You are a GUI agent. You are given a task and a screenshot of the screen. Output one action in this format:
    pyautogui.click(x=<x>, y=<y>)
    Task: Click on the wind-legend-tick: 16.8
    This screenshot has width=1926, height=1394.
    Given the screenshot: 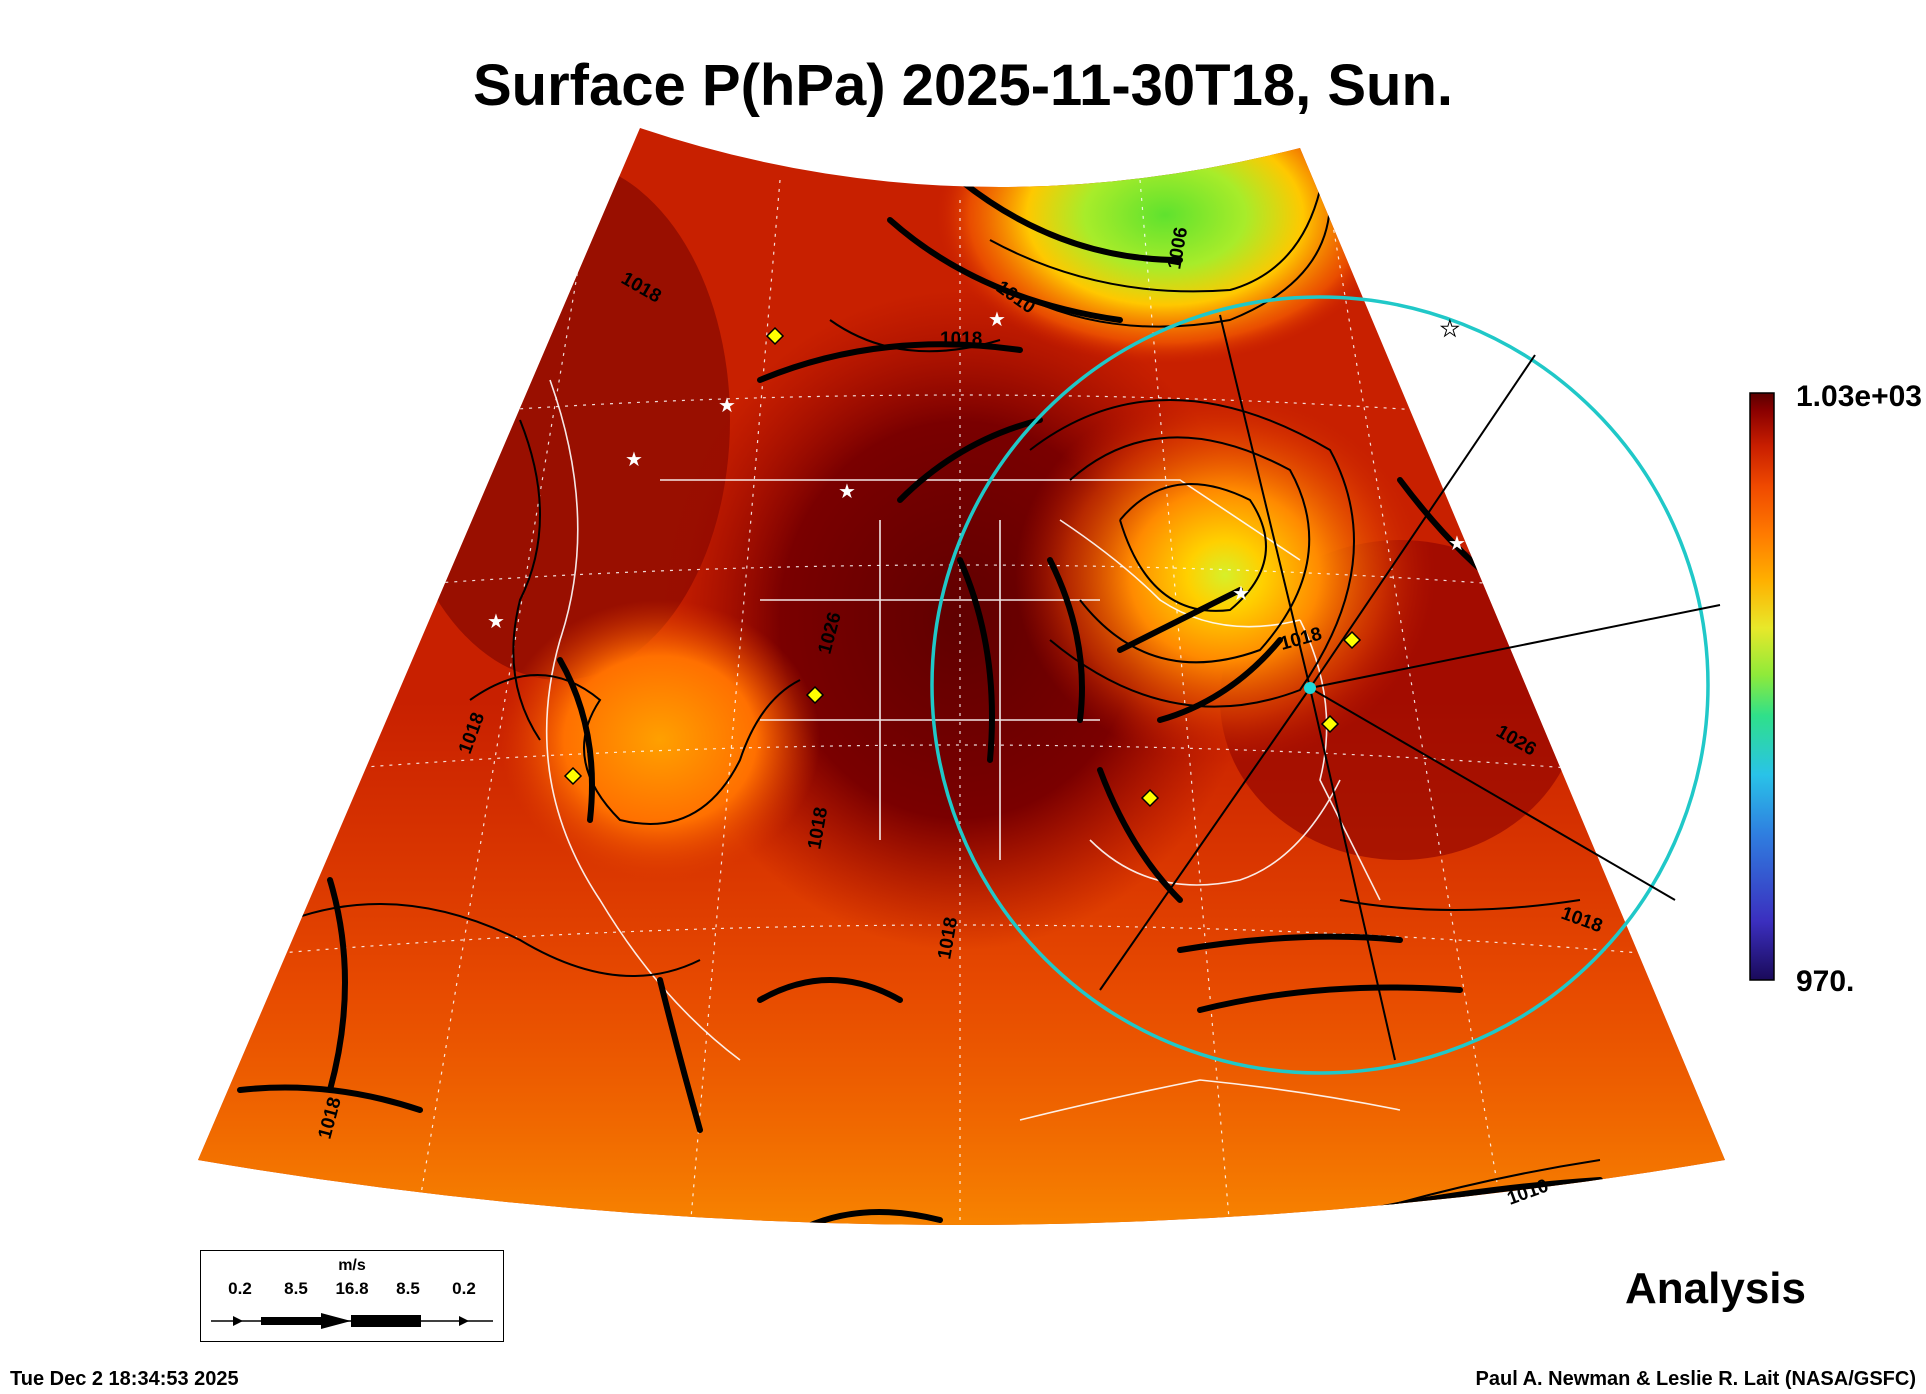 What is the action you would take?
    pyautogui.click(x=352, y=1288)
    